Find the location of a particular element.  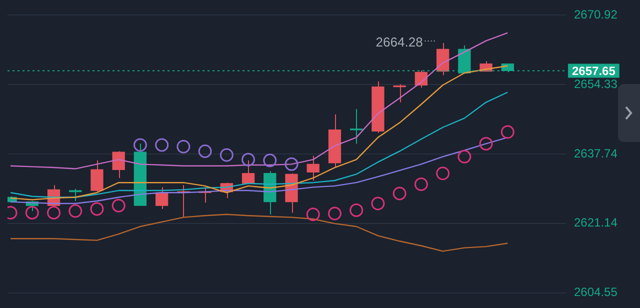

y-tick-label: 2604.55 is located at coordinates (596, 292).